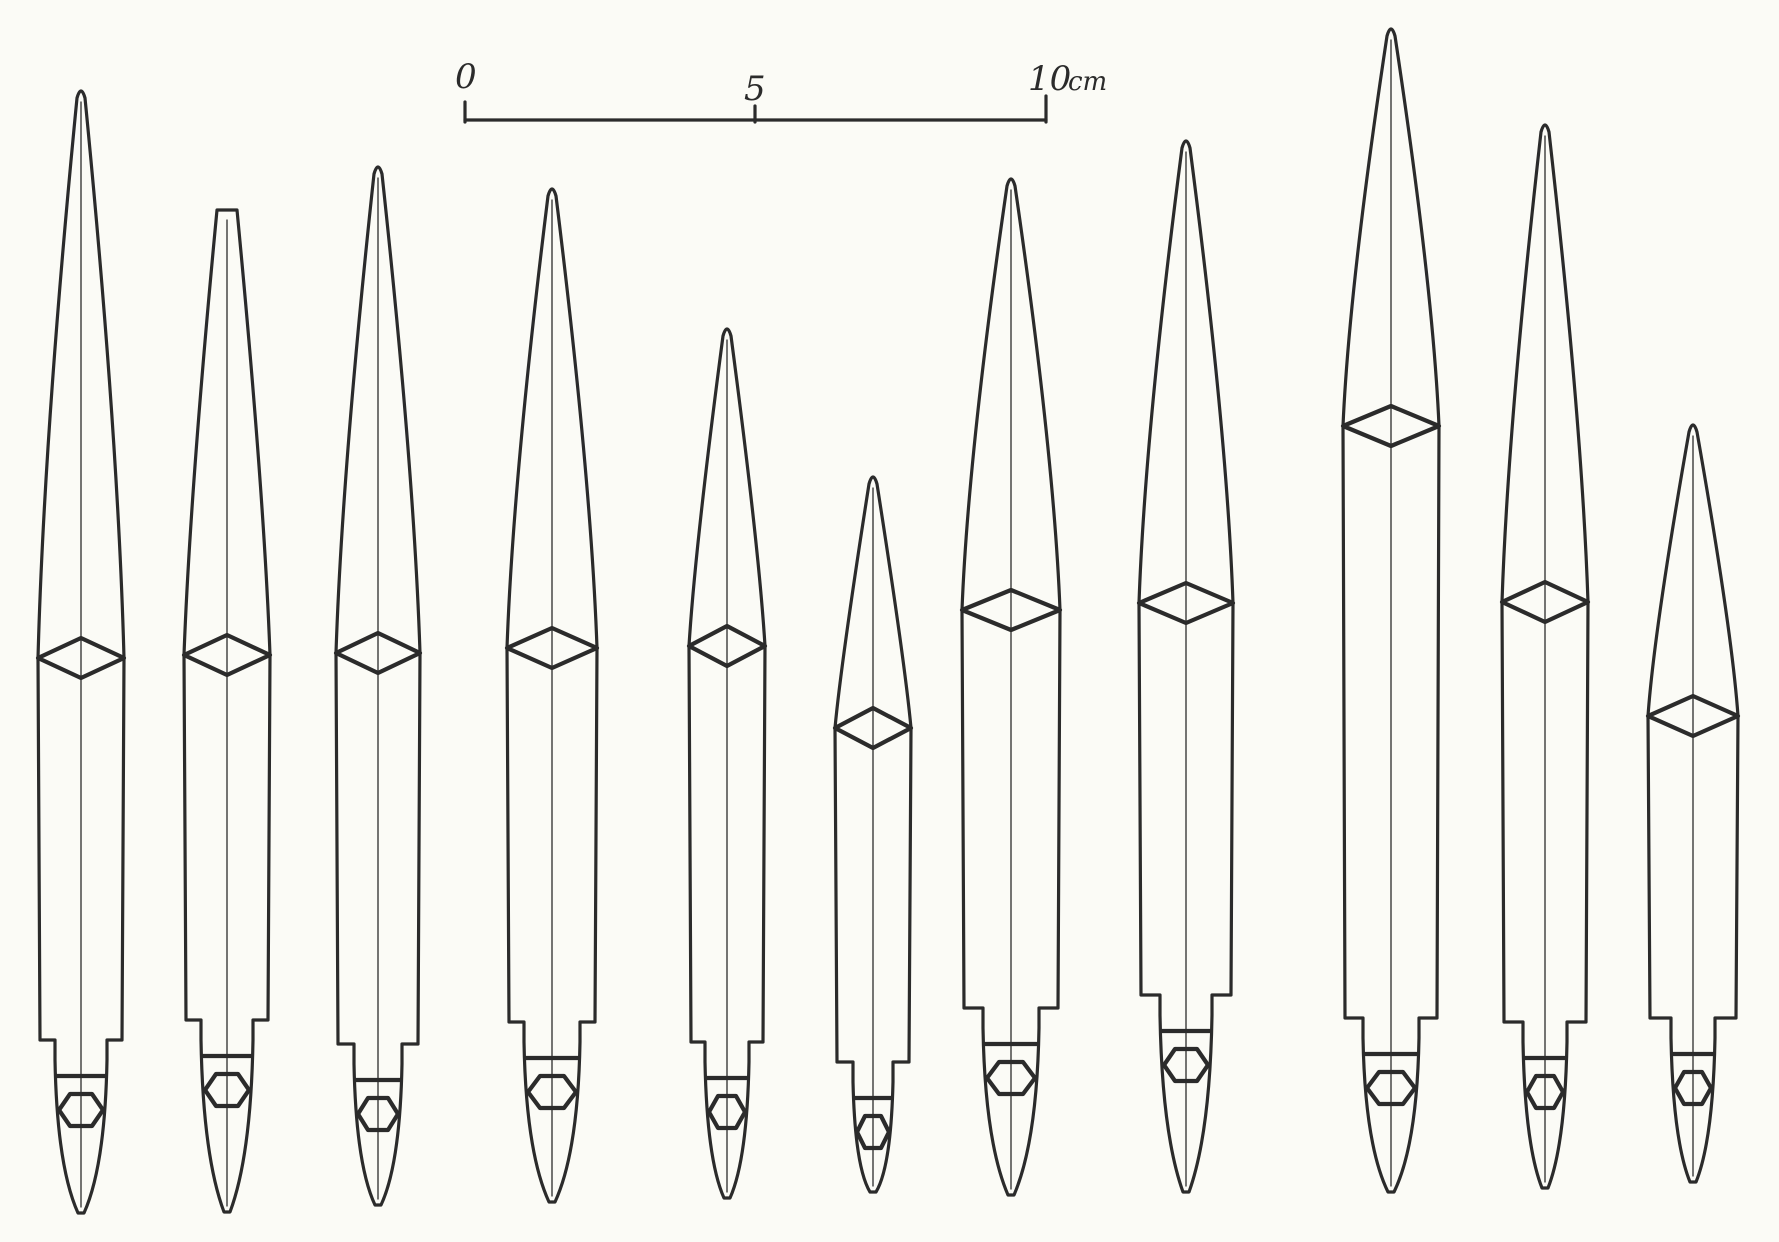 The height and width of the screenshot is (1242, 1779). Describe the element at coordinates (1087, 82) in the screenshot. I see `scale-unit-label: cm` at that location.